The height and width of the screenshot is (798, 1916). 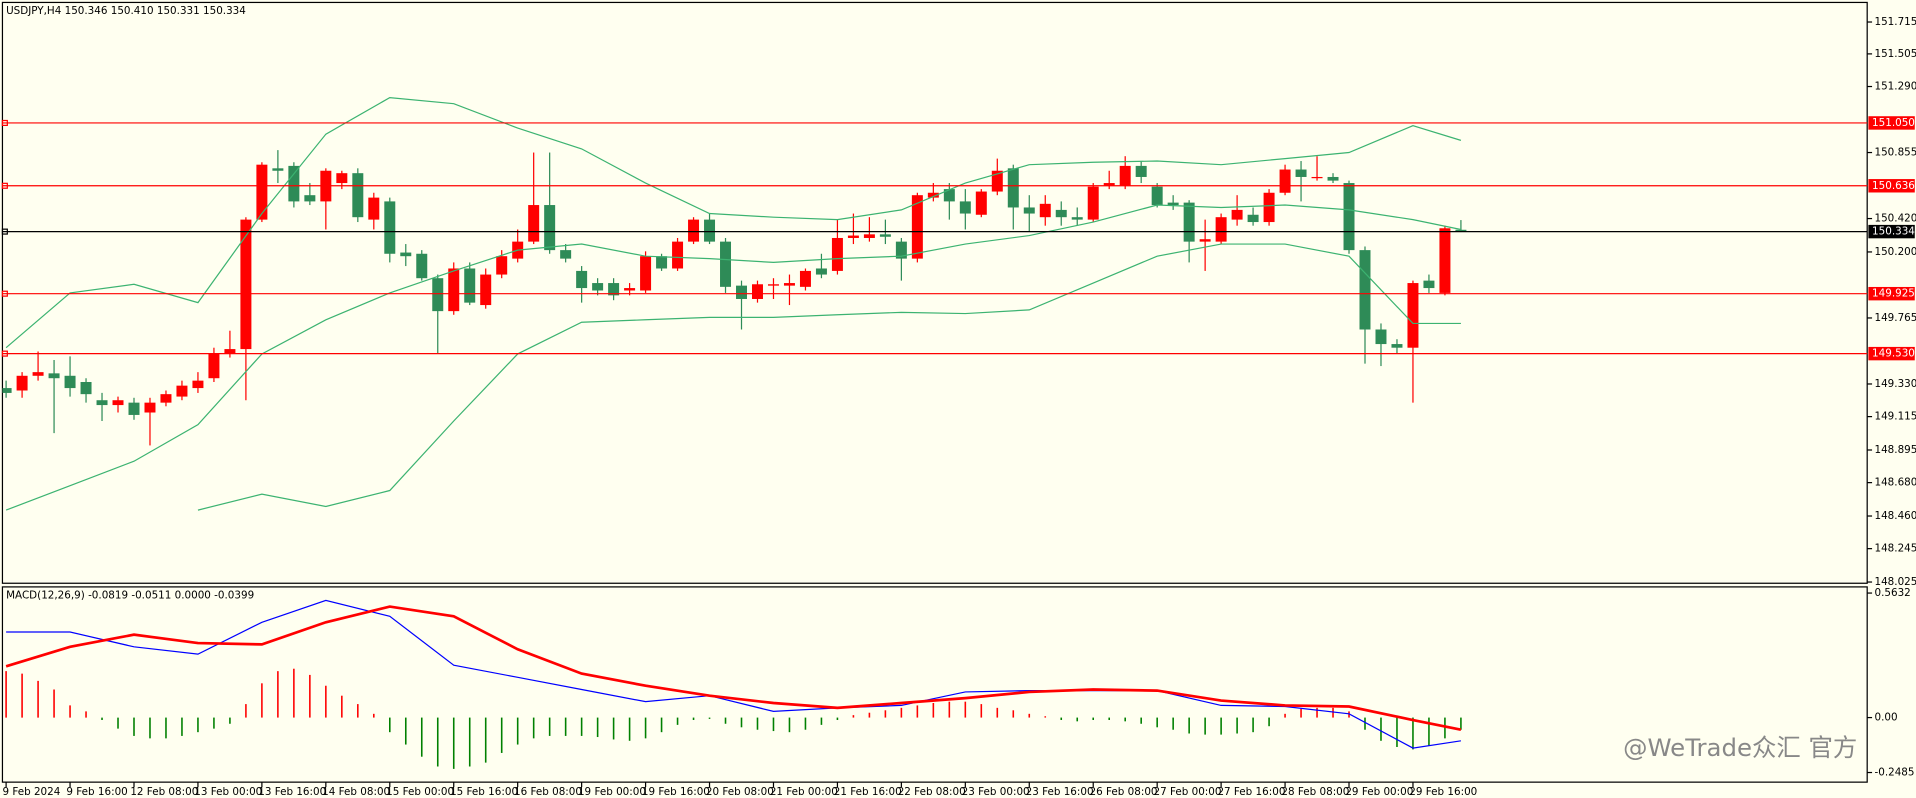 I want to click on histogram, so click(x=733, y=718).